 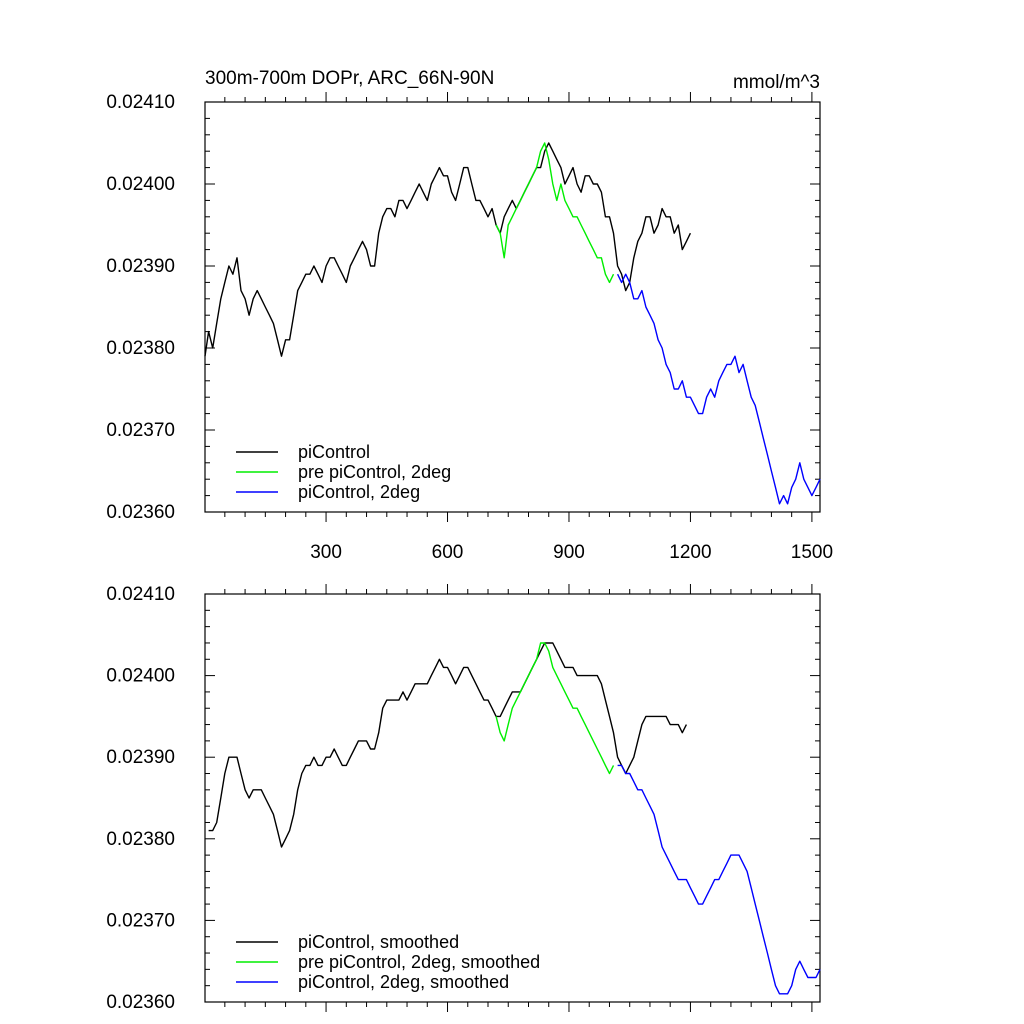 What do you see at coordinates (326, 552) in the screenshot?
I see `x-tick-label: 300` at bounding box center [326, 552].